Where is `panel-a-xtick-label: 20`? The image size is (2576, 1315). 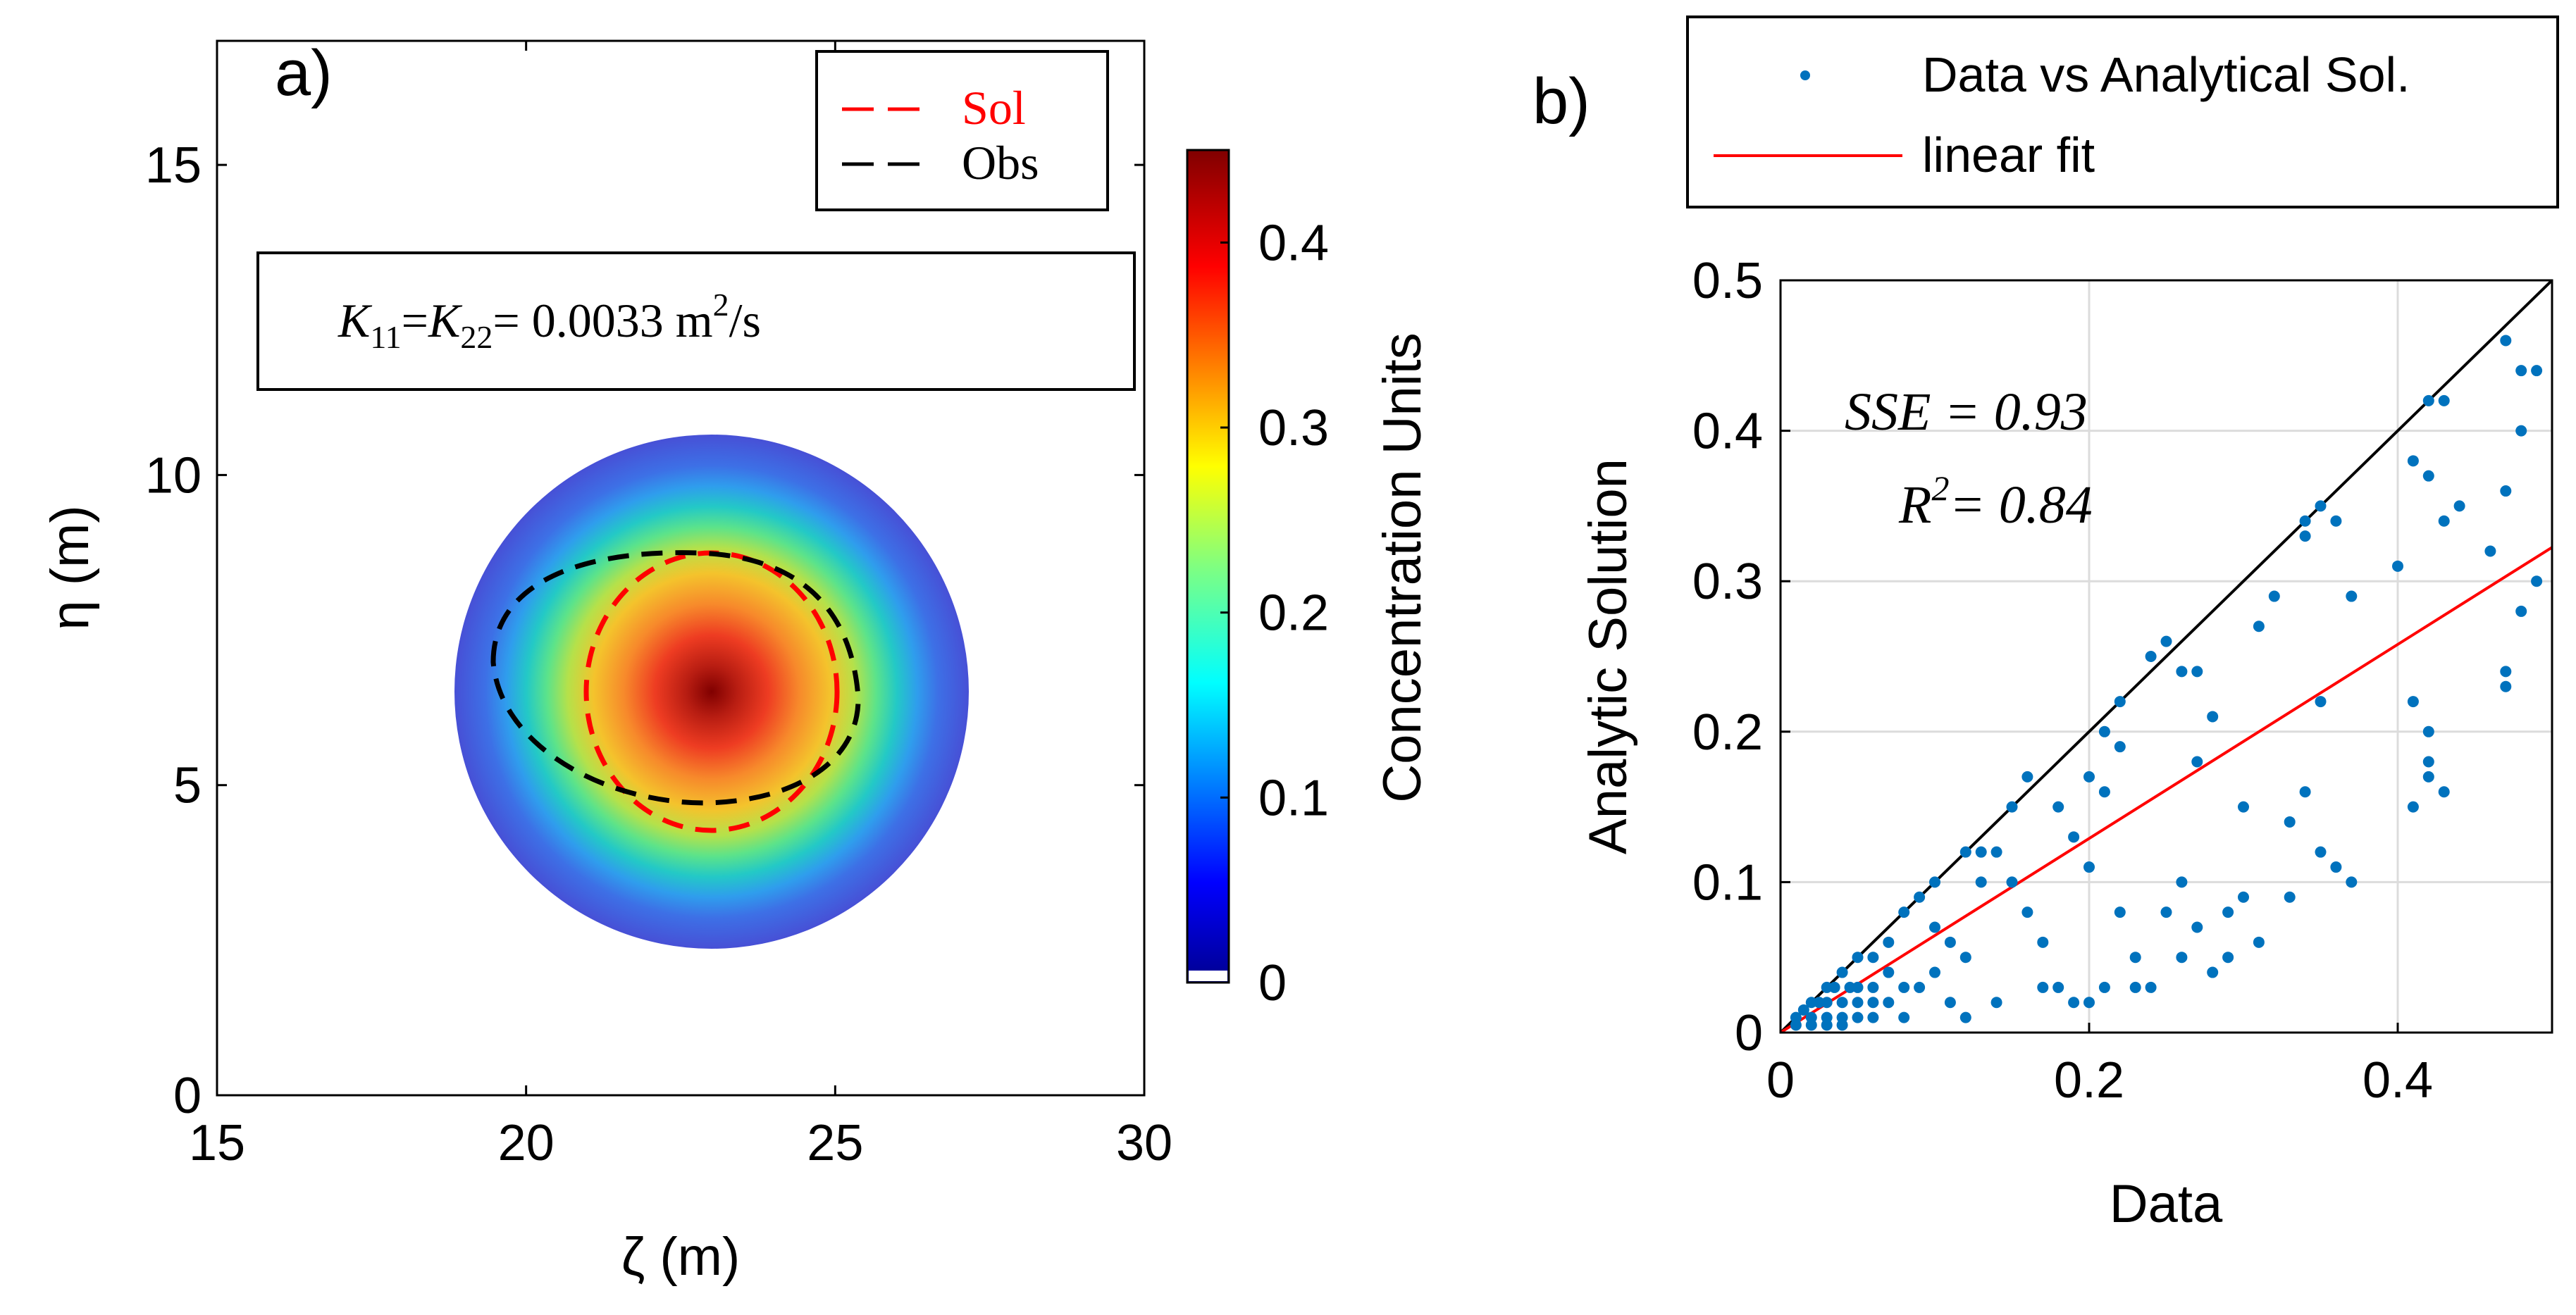 panel-a-xtick-label: 20 is located at coordinates (526, 1143).